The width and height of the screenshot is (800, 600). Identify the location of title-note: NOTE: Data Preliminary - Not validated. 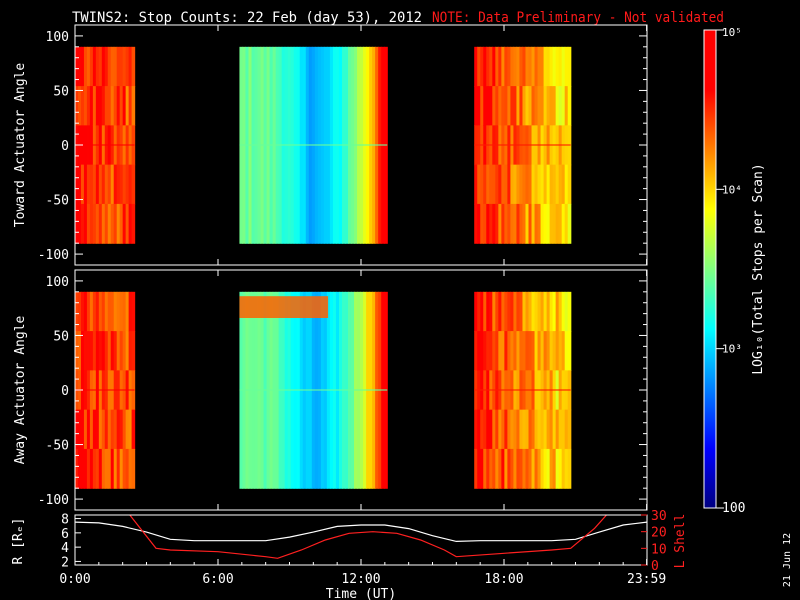
(578, 18).